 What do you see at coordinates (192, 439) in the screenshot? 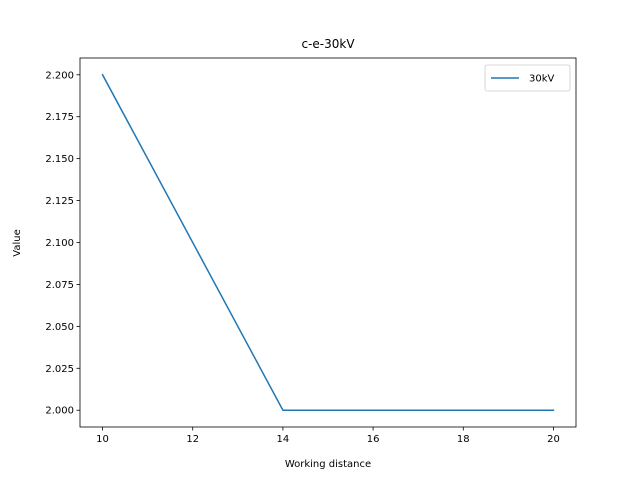
I see `x-tick-label: 12` at bounding box center [192, 439].